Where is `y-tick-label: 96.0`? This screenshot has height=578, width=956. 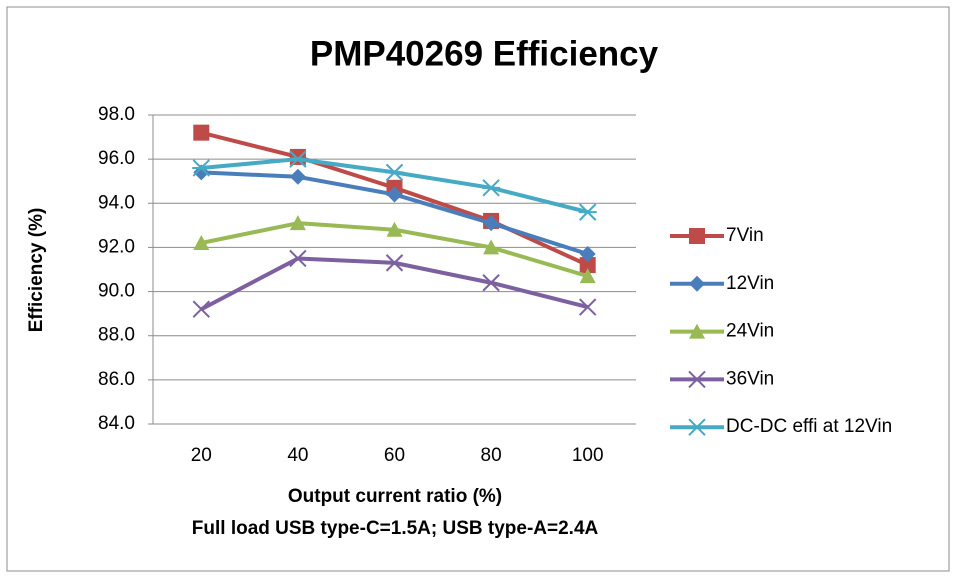 y-tick-label: 96.0 is located at coordinates (116, 158).